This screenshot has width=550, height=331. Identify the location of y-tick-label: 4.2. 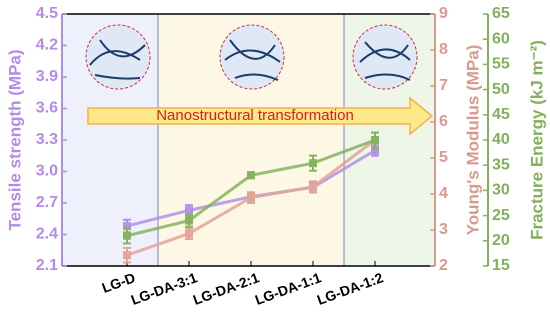
(47, 45).